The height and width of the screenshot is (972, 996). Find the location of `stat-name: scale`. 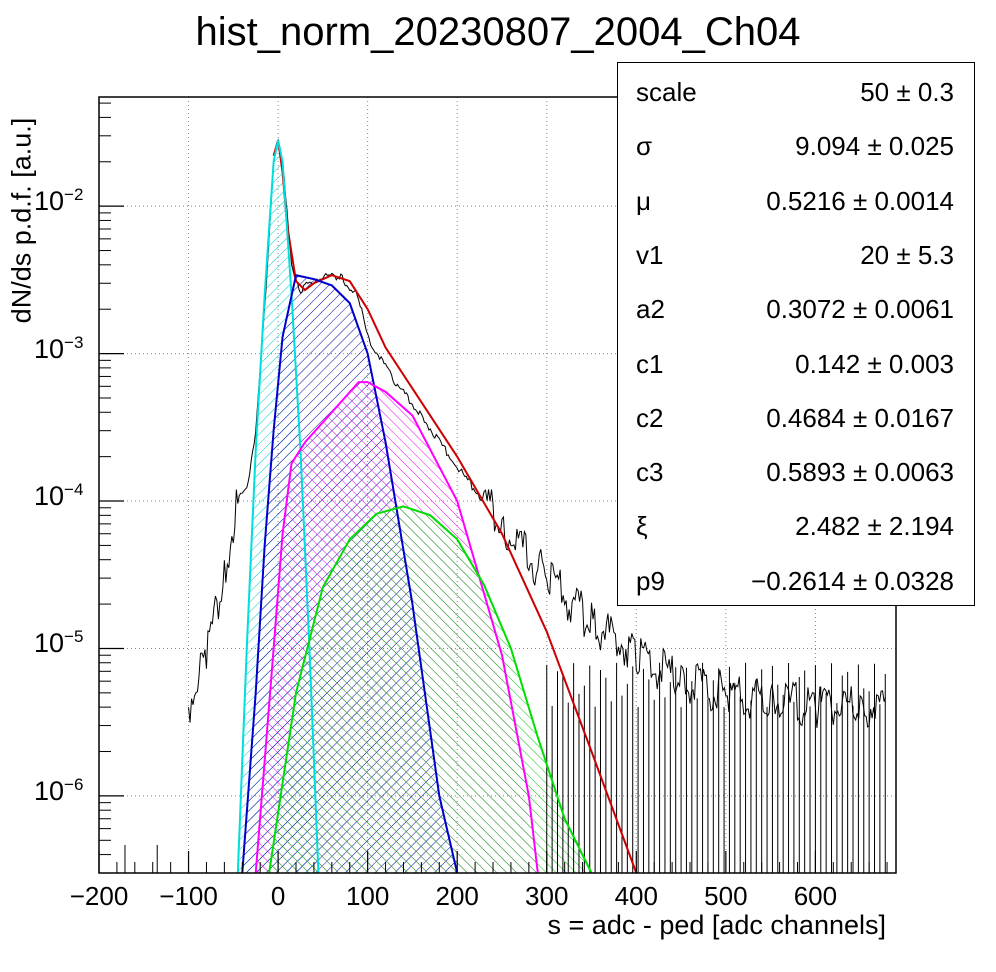

stat-name: scale is located at coordinates (666, 92).